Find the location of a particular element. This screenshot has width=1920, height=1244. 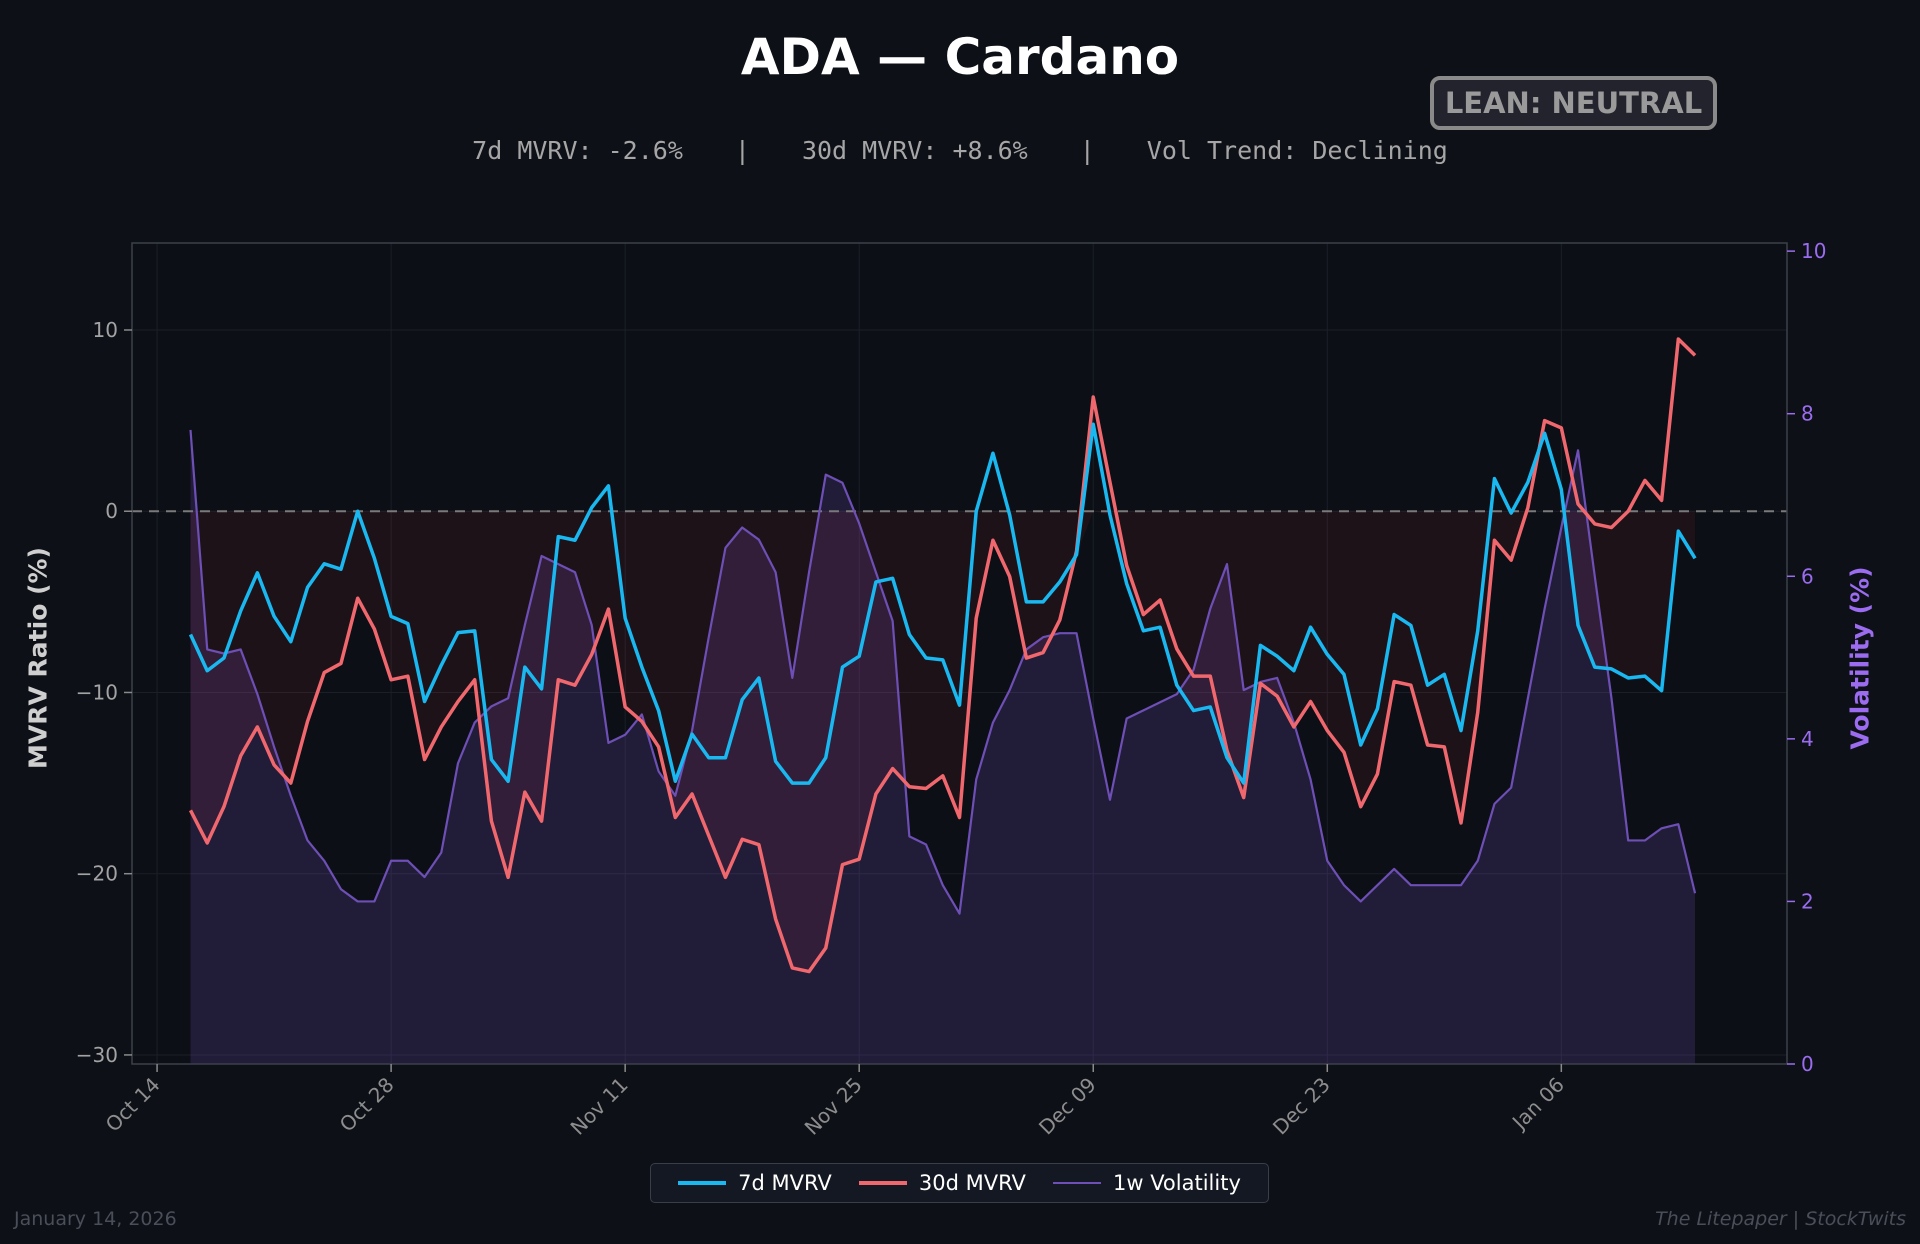

x-tick-label: Dec 09 is located at coordinates (1067, 1106).